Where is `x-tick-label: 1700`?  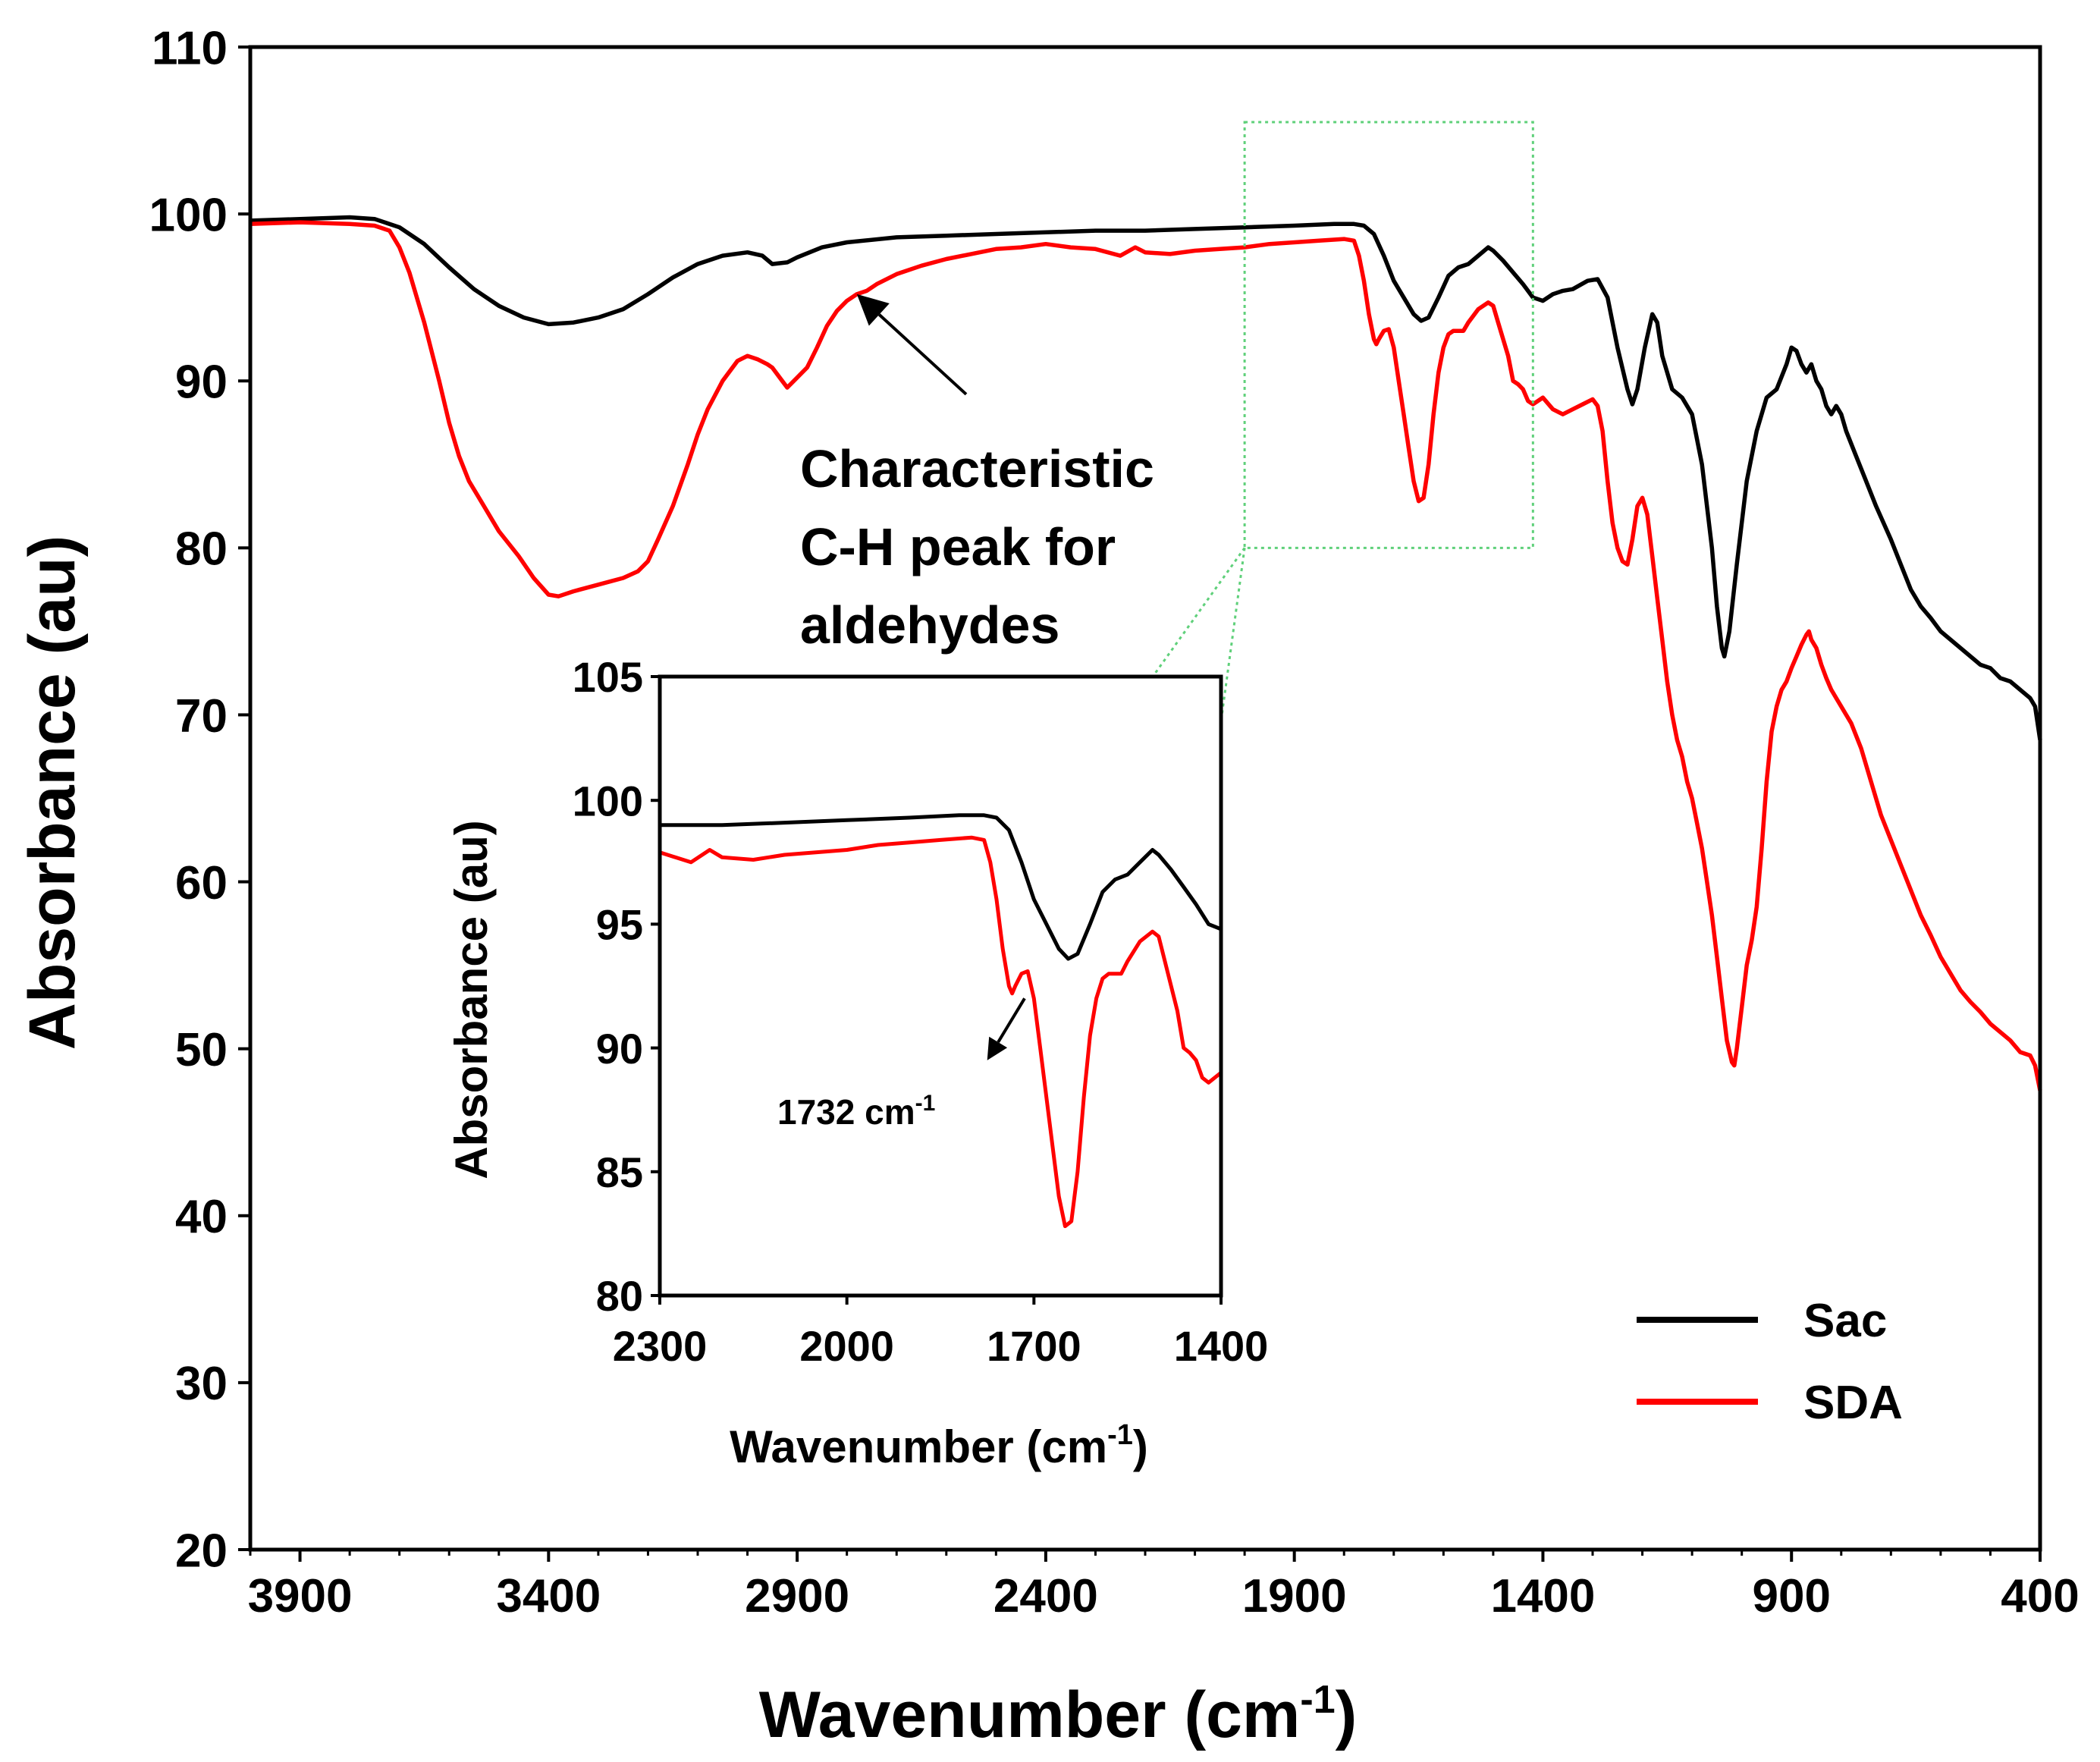
x-tick-label: 1700 is located at coordinates (1034, 1346).